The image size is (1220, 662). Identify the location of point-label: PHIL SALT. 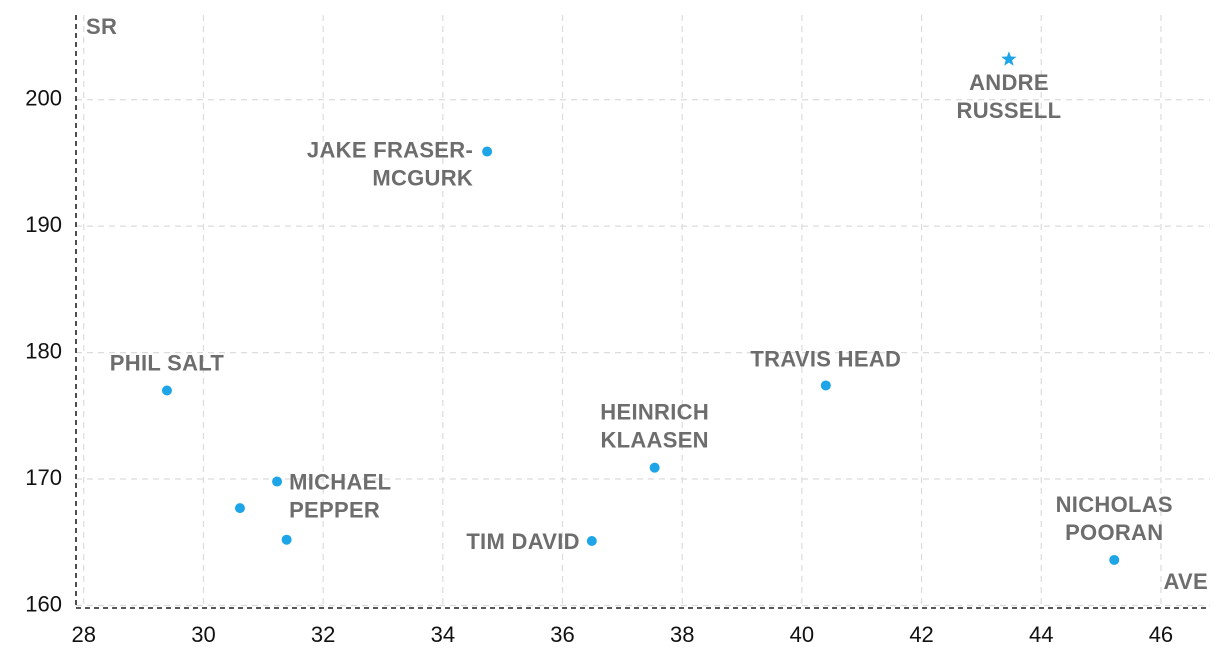
(167, 362).